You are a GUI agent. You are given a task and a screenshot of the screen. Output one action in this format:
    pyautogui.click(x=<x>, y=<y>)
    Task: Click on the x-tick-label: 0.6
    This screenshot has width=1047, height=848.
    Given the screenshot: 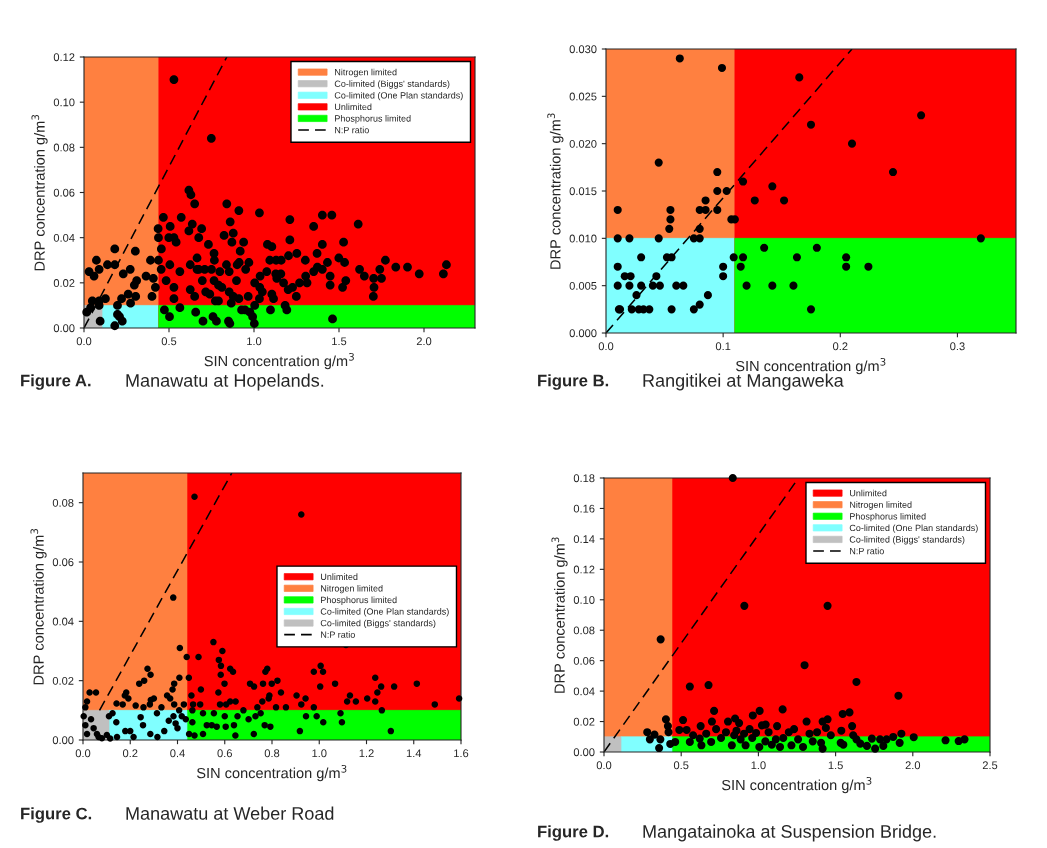 What is the action you would take?
    pyautogui.click(x=224, y=753)
    